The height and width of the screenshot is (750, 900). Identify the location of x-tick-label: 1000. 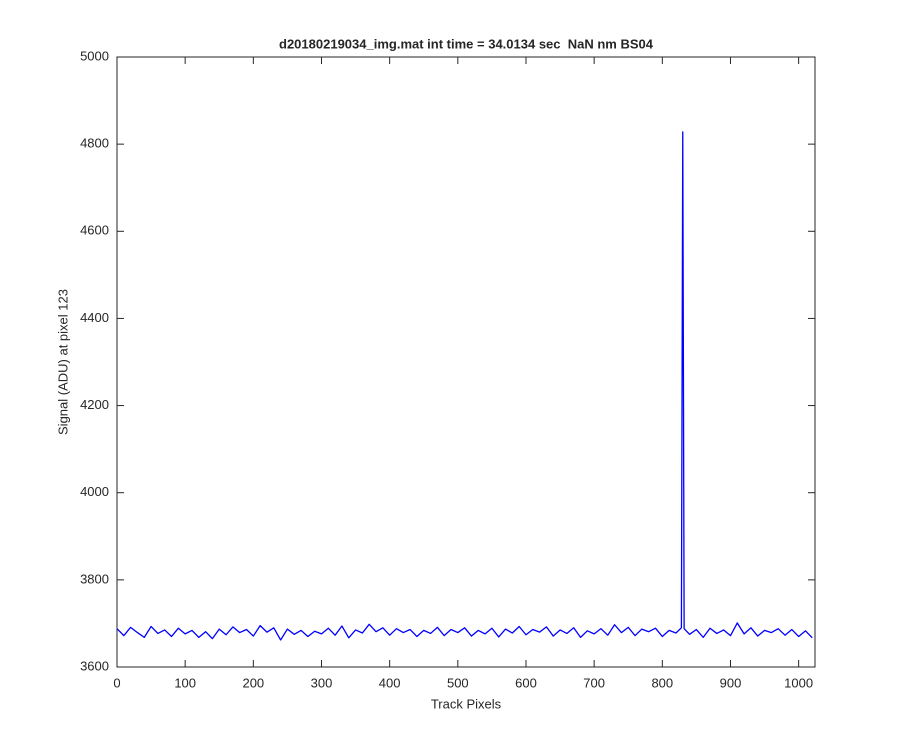
(798, 682).